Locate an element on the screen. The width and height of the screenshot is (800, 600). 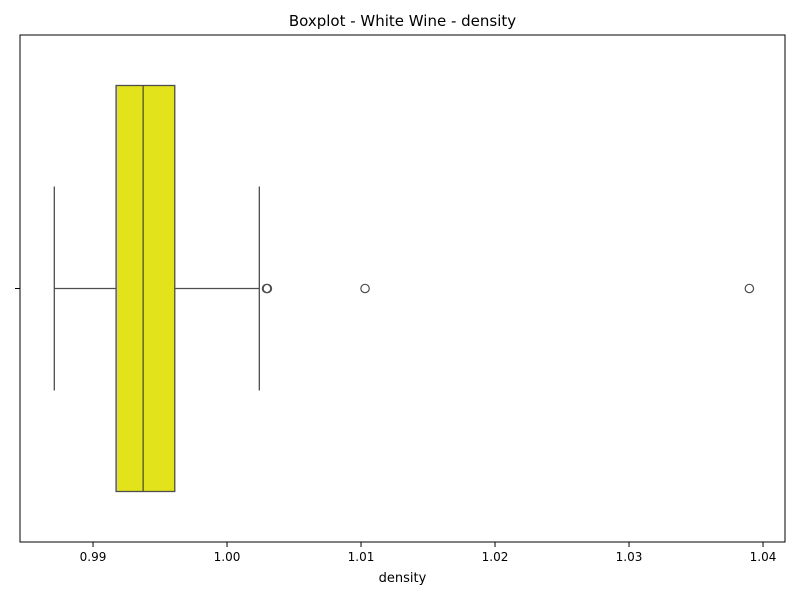
x-tick-label: 1.03 is located at coordinates (629, 557).